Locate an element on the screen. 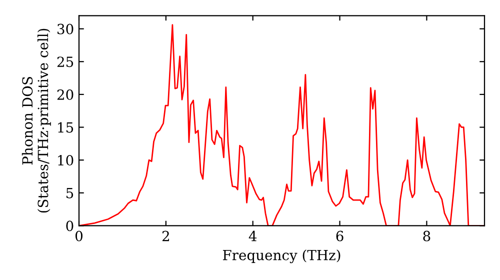 This screenshot has height=280, width=500. y-tick-label: 30 is located at coordinates (66, 29).